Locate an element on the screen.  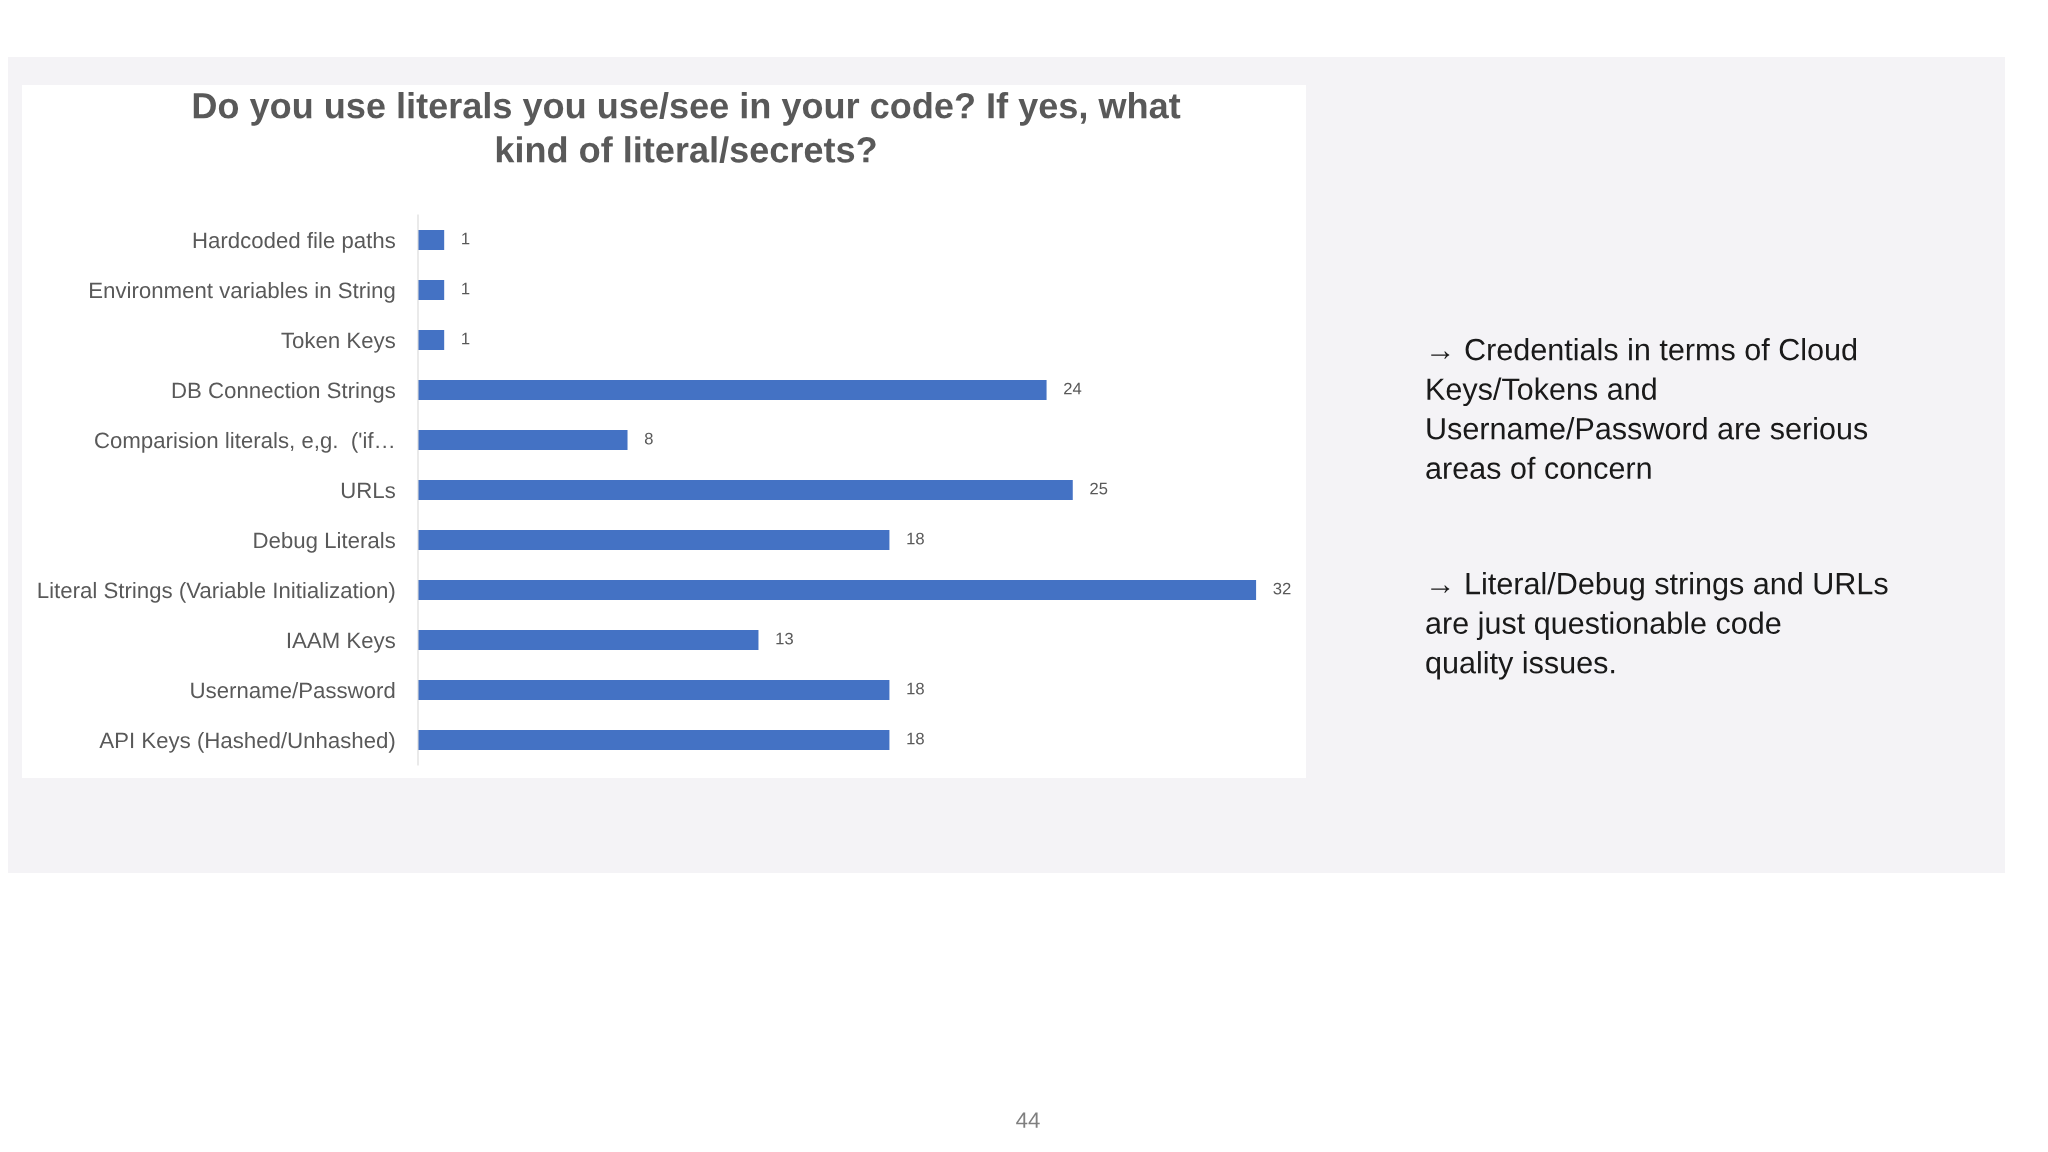
y-tick-label: Hardcoded file paths is located at coordinates (294, 242).